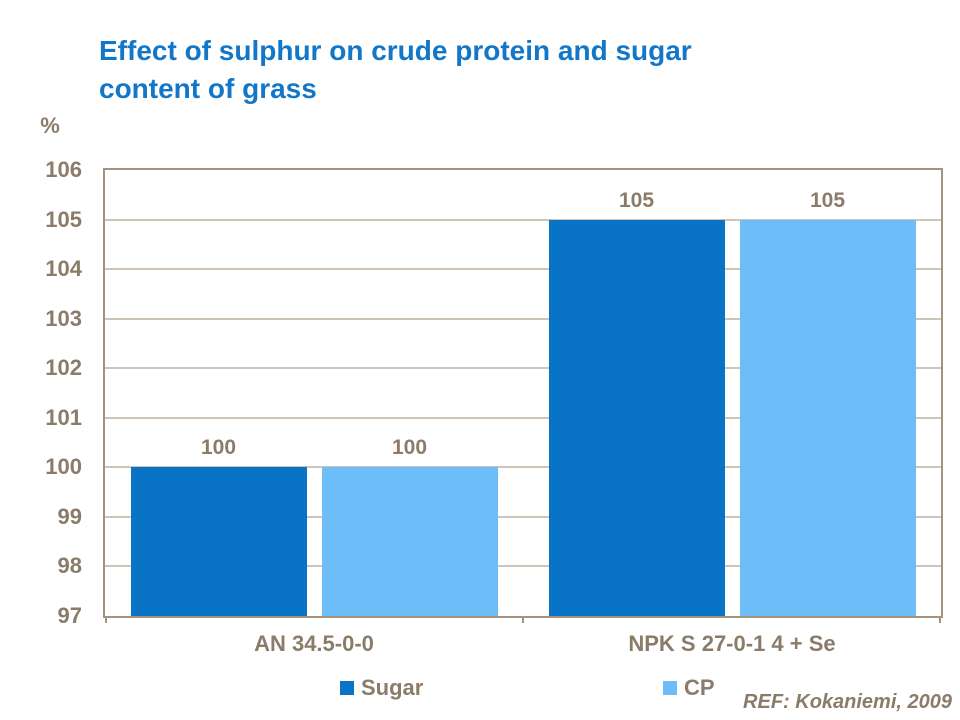 Image resolution: width=960 pixels, height=720 pixels. What do you see at coordinates (50, 125) in the screenshot?
I see `y-axis-unit-label: %` at bounding box center [50, 125].